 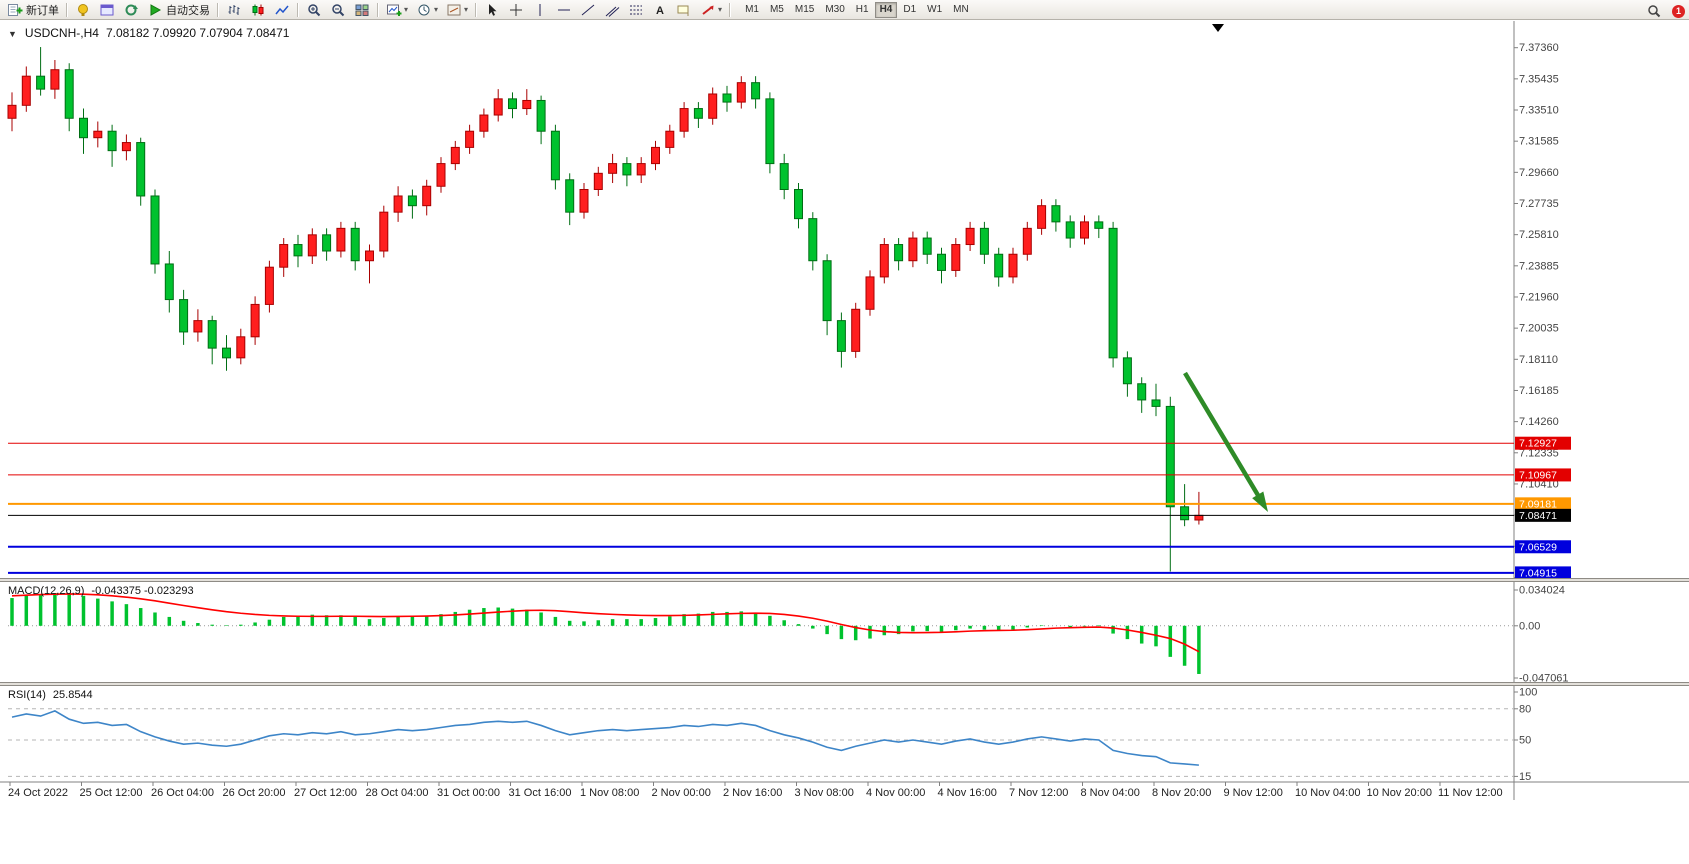 I want to click on collapse-arrow-icon: ▼, so click(x=12, y=34).